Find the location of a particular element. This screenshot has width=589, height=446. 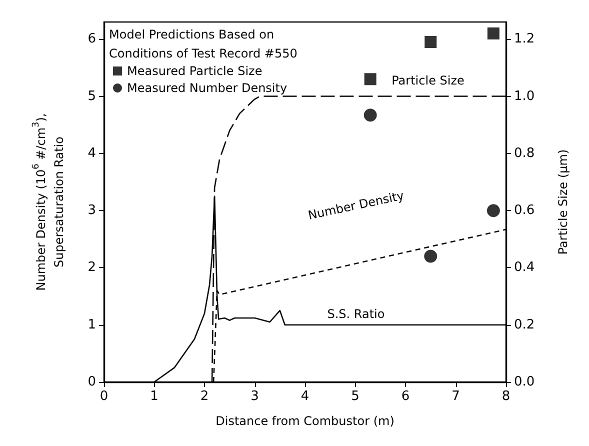

y2-tick-label: 1.2 is located at coordinates (524, 39).